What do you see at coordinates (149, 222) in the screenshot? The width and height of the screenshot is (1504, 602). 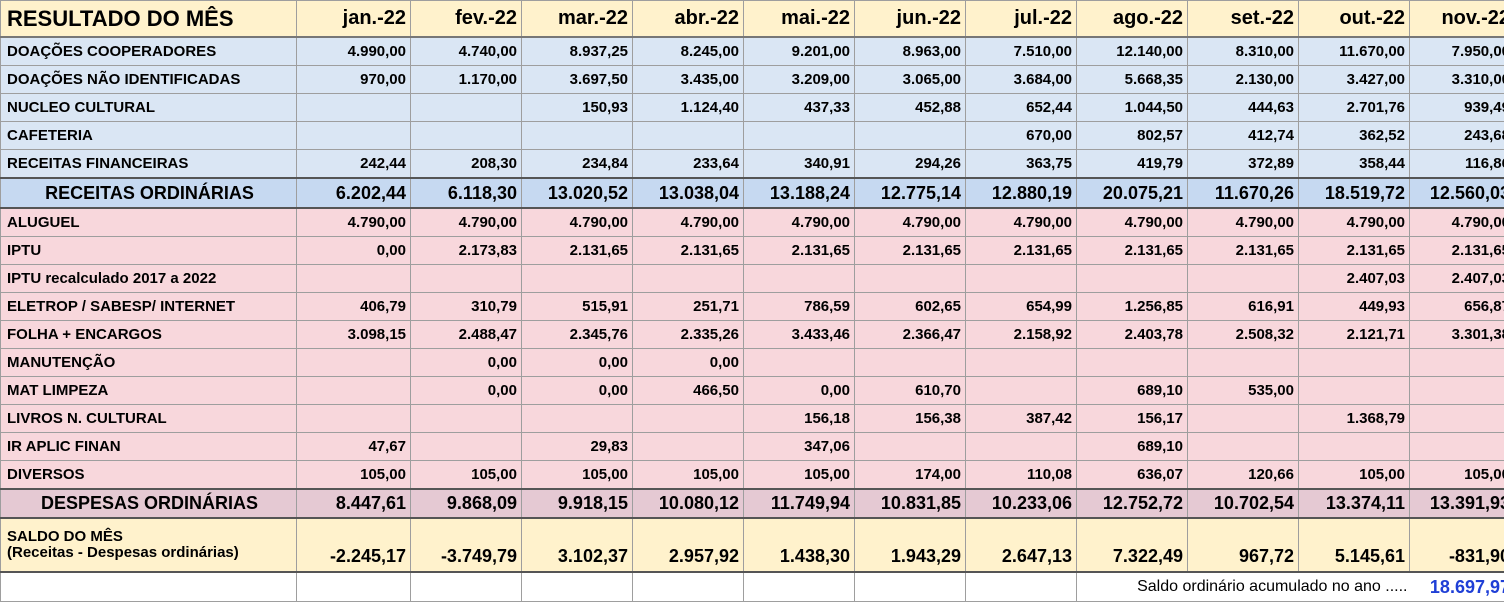 I see `row-label: ALUGUEL` at bounding box center [149, 222].